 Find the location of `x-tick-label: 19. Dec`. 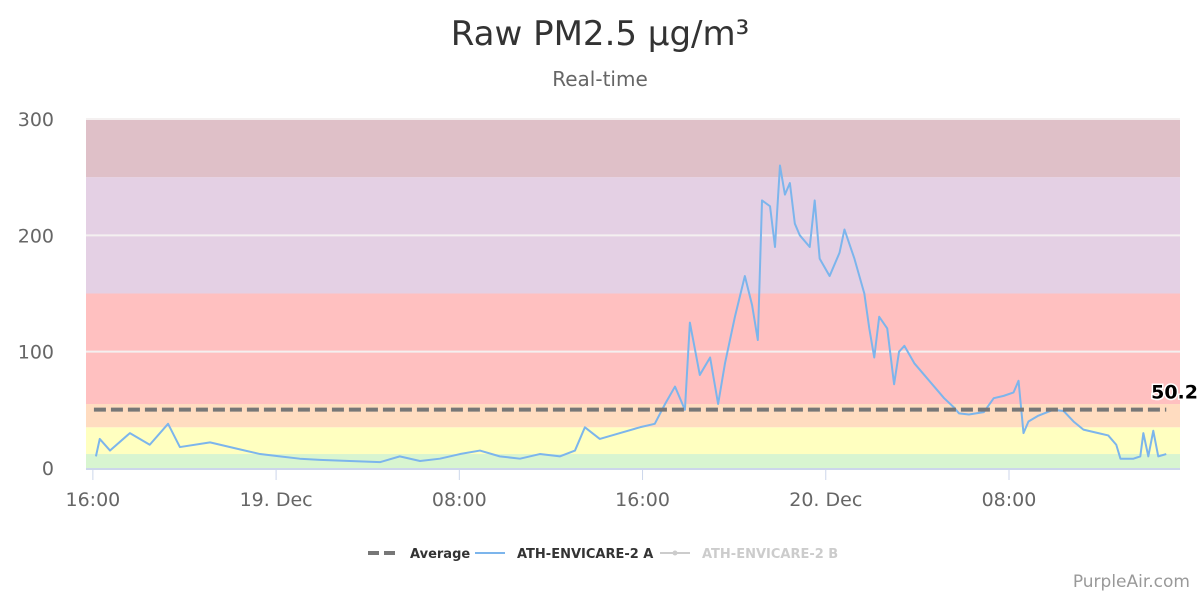

x-tick-label: 19. Dec is located at coordinates (276, 500).